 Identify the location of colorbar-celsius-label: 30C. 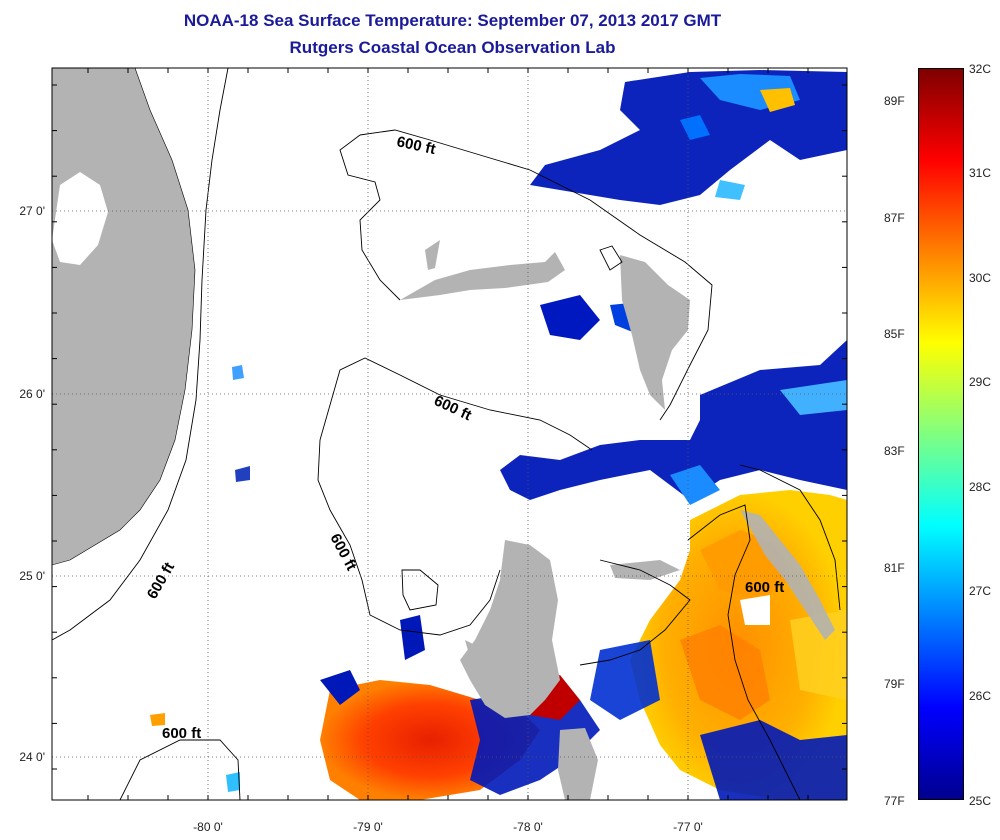
(980, 278).